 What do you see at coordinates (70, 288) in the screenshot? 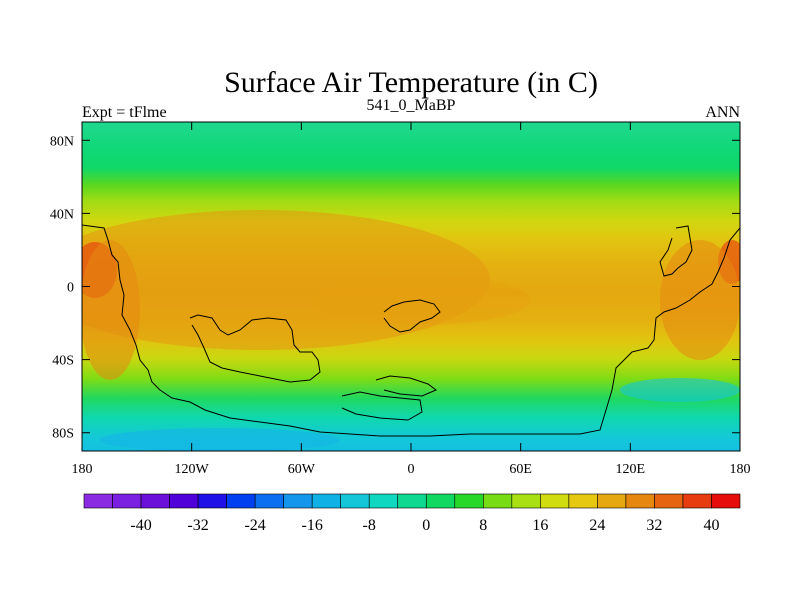
I see `lat-tick-label: 0` at bounding box center [70, 288].